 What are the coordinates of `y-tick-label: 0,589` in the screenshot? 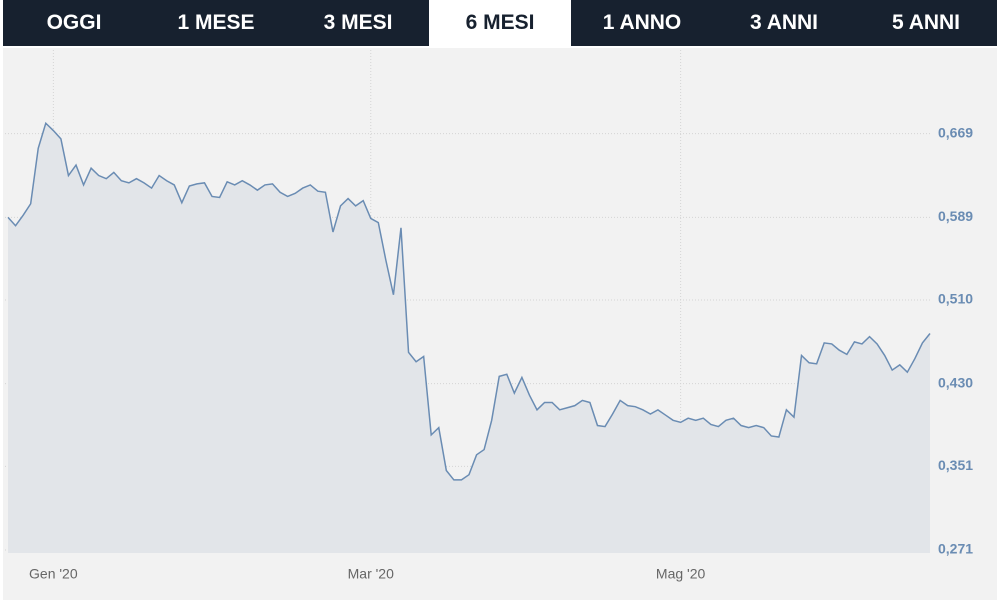 It's located at (955, 216).